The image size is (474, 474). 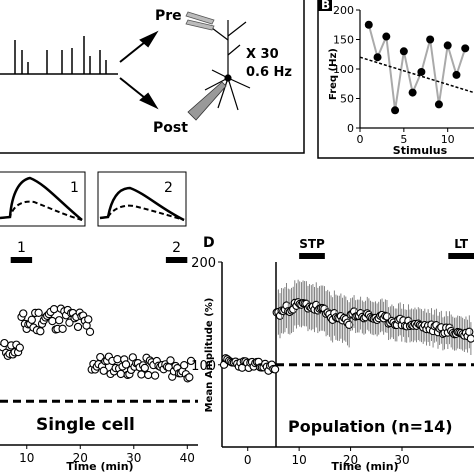 What do you see at coordinates (269, 72) in the screenshot?
I see `frequency-label: 0.6 Hz` at bounding box center [269, 72].